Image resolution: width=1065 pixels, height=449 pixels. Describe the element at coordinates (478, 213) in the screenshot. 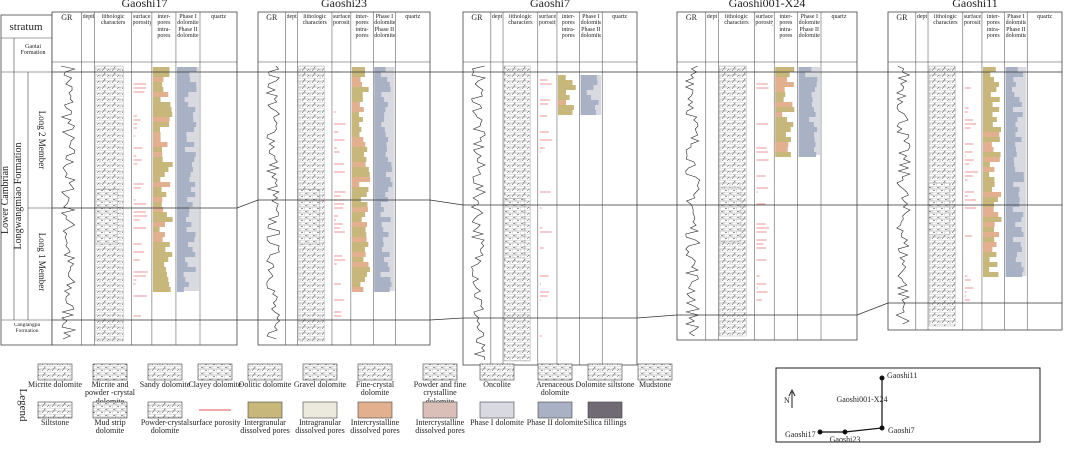

I see `gr-curve` at that location.